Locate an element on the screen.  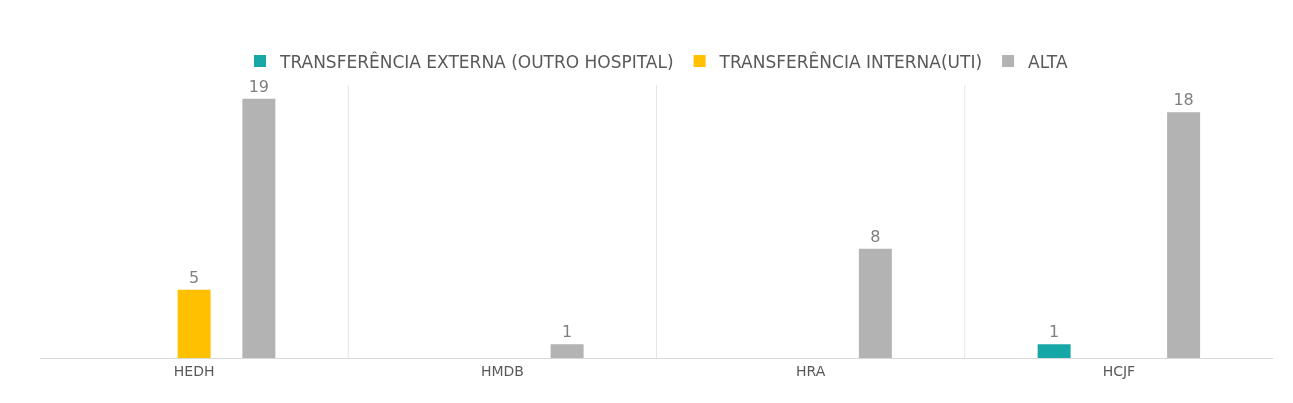
legend-label: TRANSFERÊNCIA EXTERNA (OUTRO HOSPITAL) is located at coordinates (476, 61).